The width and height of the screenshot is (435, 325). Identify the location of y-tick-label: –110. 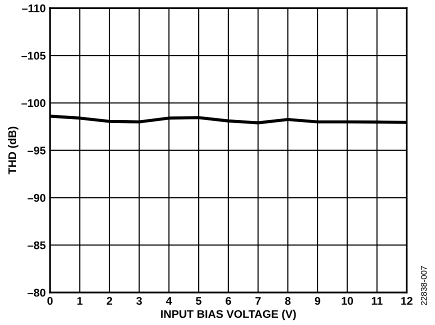
(34, 8).